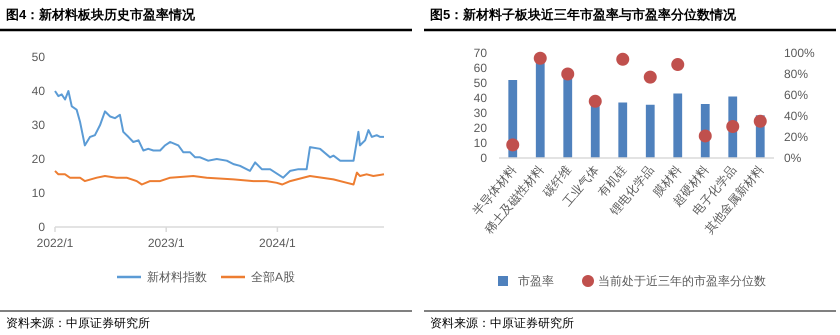 The image size is (840, 335). Describe the element at coordinates (536, 281) in the screenshot. I see `legend-label: 市盈率` at that location.